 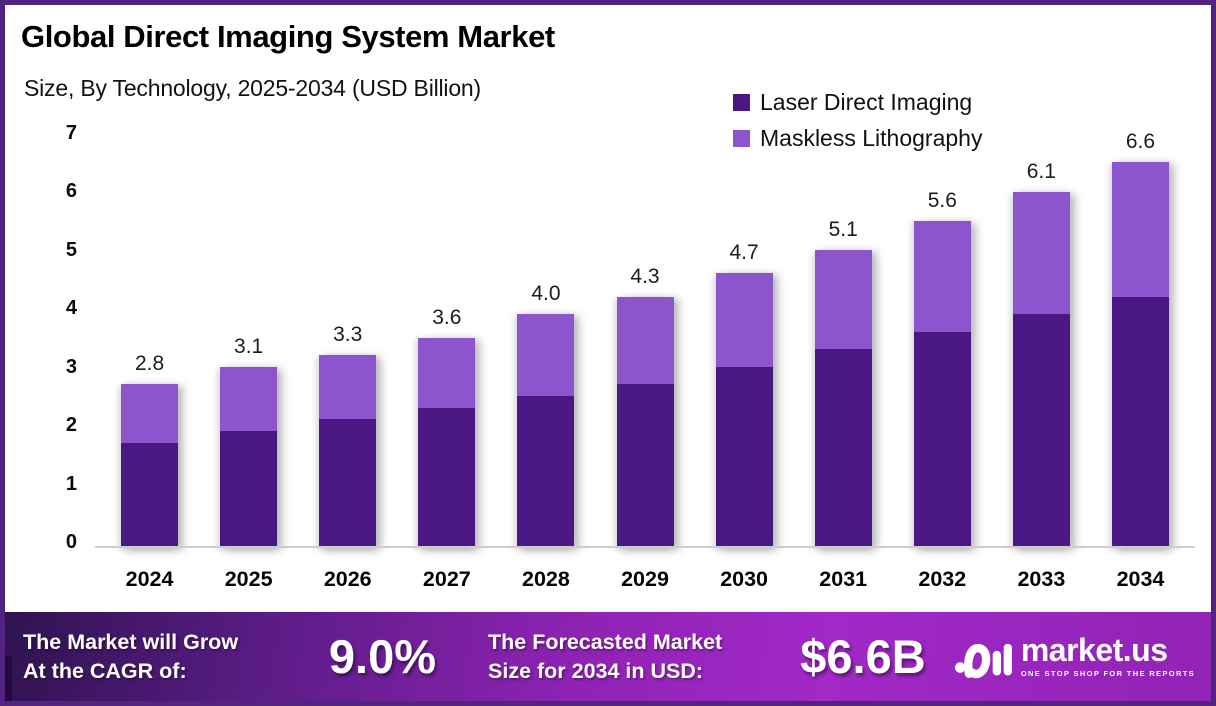 I want to click on legend-item-laser-direct-imaging: Laser Direct Imaging, so click(x=857, y=102).